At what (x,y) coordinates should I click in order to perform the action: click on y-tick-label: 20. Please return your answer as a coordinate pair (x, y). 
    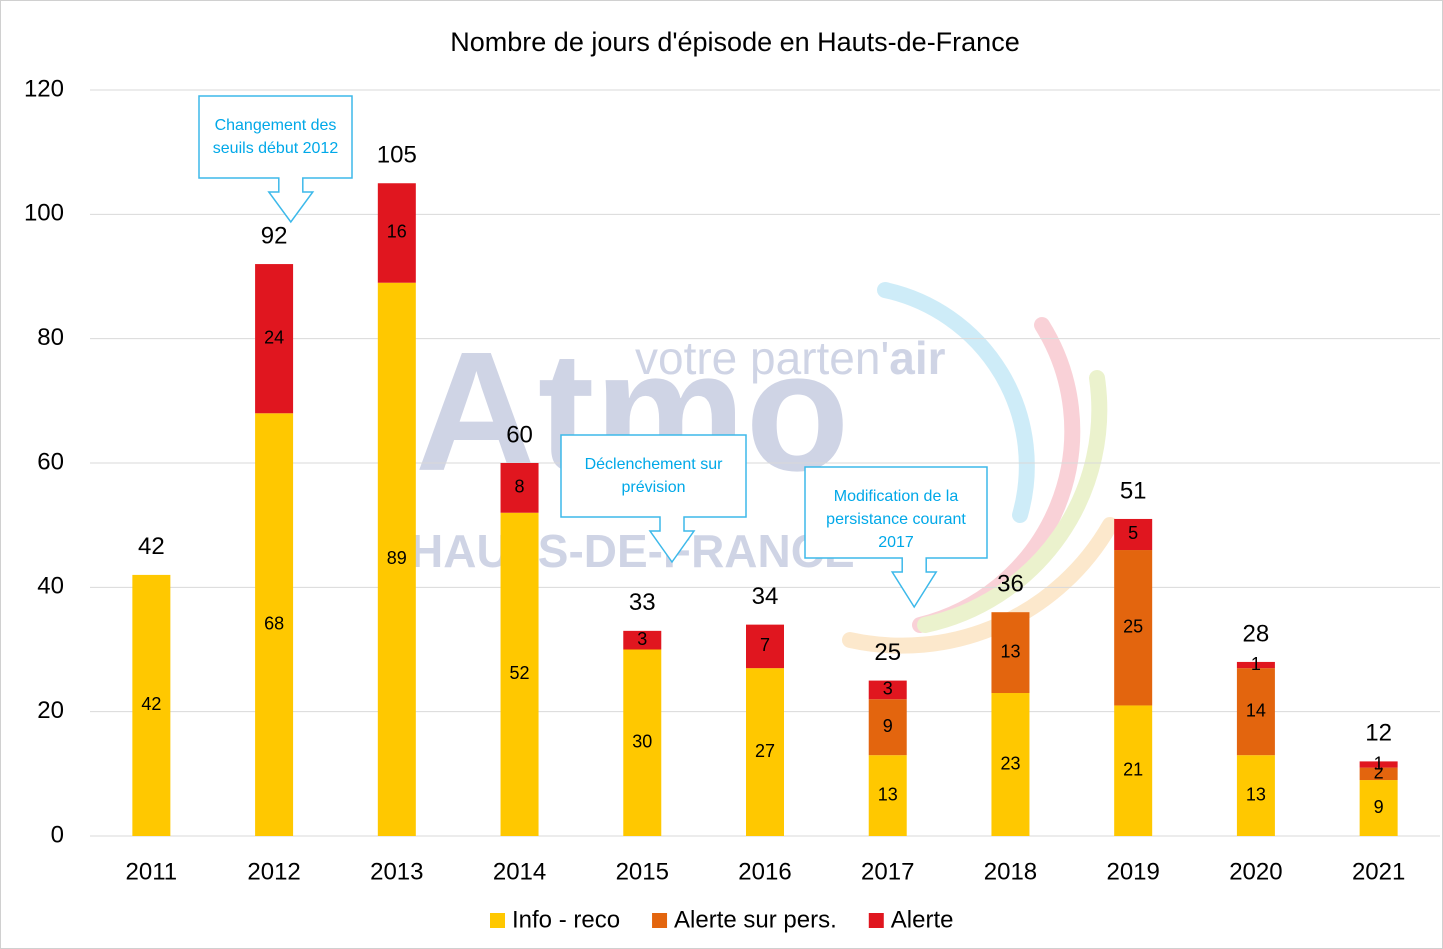
    Looking at the image, I should click on (50, 710).